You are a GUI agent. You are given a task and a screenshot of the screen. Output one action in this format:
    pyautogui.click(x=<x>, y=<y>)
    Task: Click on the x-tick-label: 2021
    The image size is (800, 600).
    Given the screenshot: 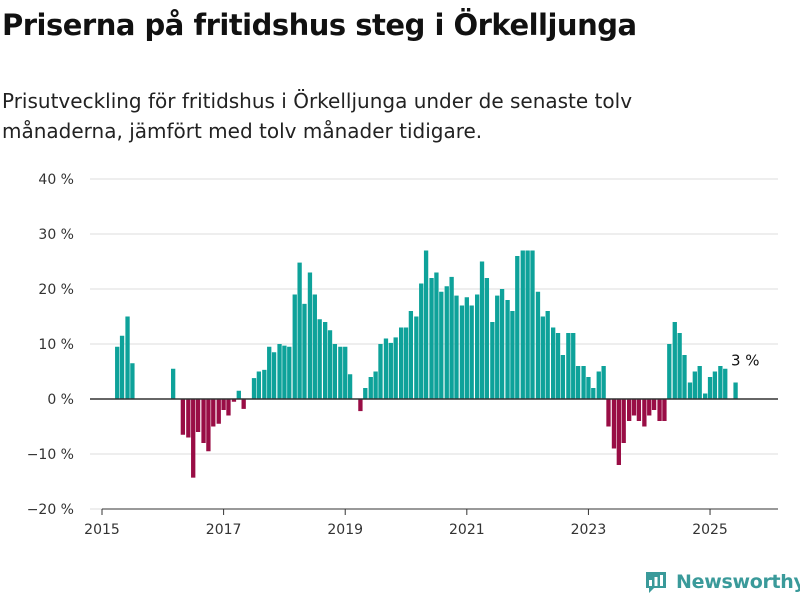 What is the action you would take?
    pyautogui.click(x=467, y=530)
    